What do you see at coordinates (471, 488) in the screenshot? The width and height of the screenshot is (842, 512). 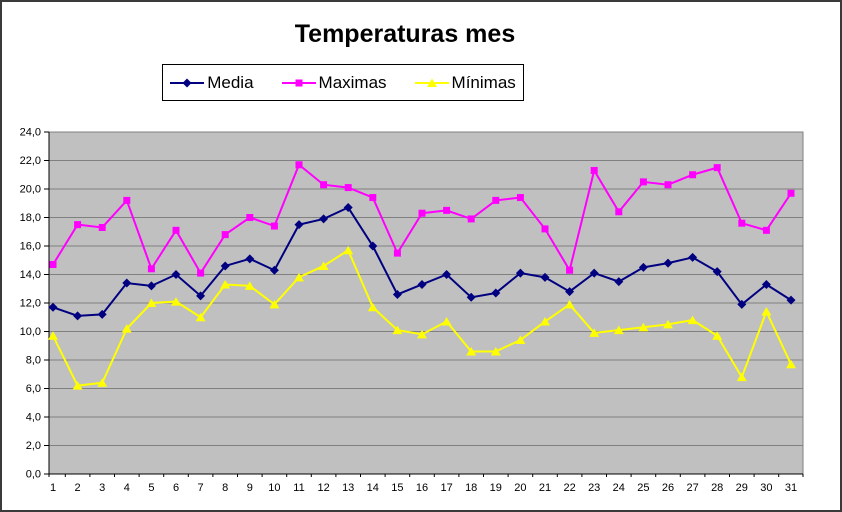 I see `x-tick-label: 18` at bounding box center [471, 488].